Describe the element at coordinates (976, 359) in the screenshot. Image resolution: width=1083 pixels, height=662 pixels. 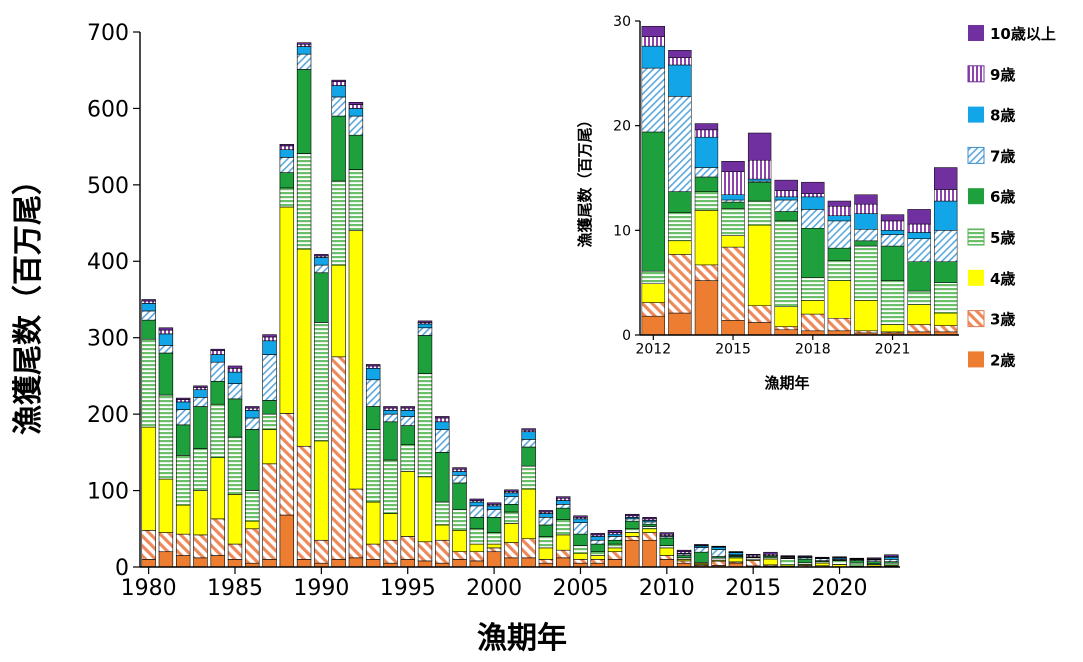
I see `legend-swatch-2歳` at that location.